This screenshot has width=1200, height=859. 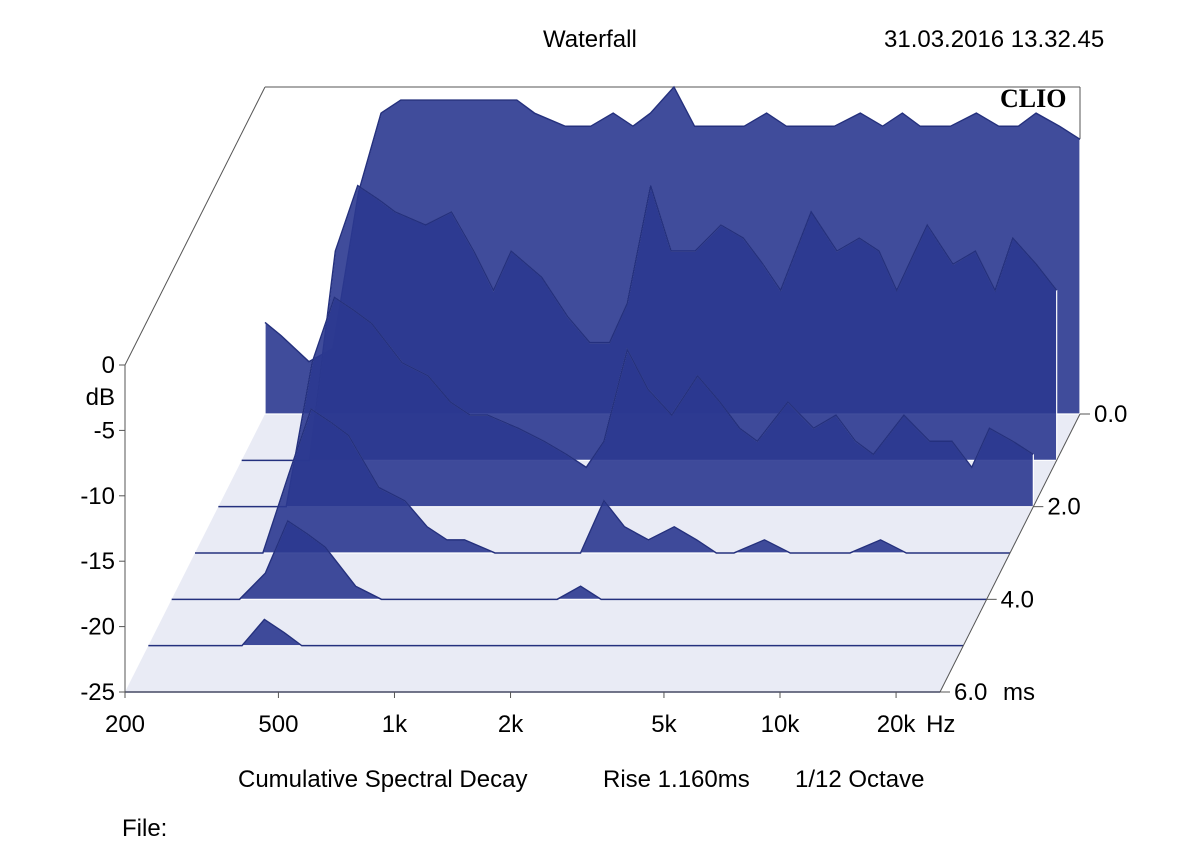 I want to click on x-tick-label: 20k, so click(x=897, y=724).